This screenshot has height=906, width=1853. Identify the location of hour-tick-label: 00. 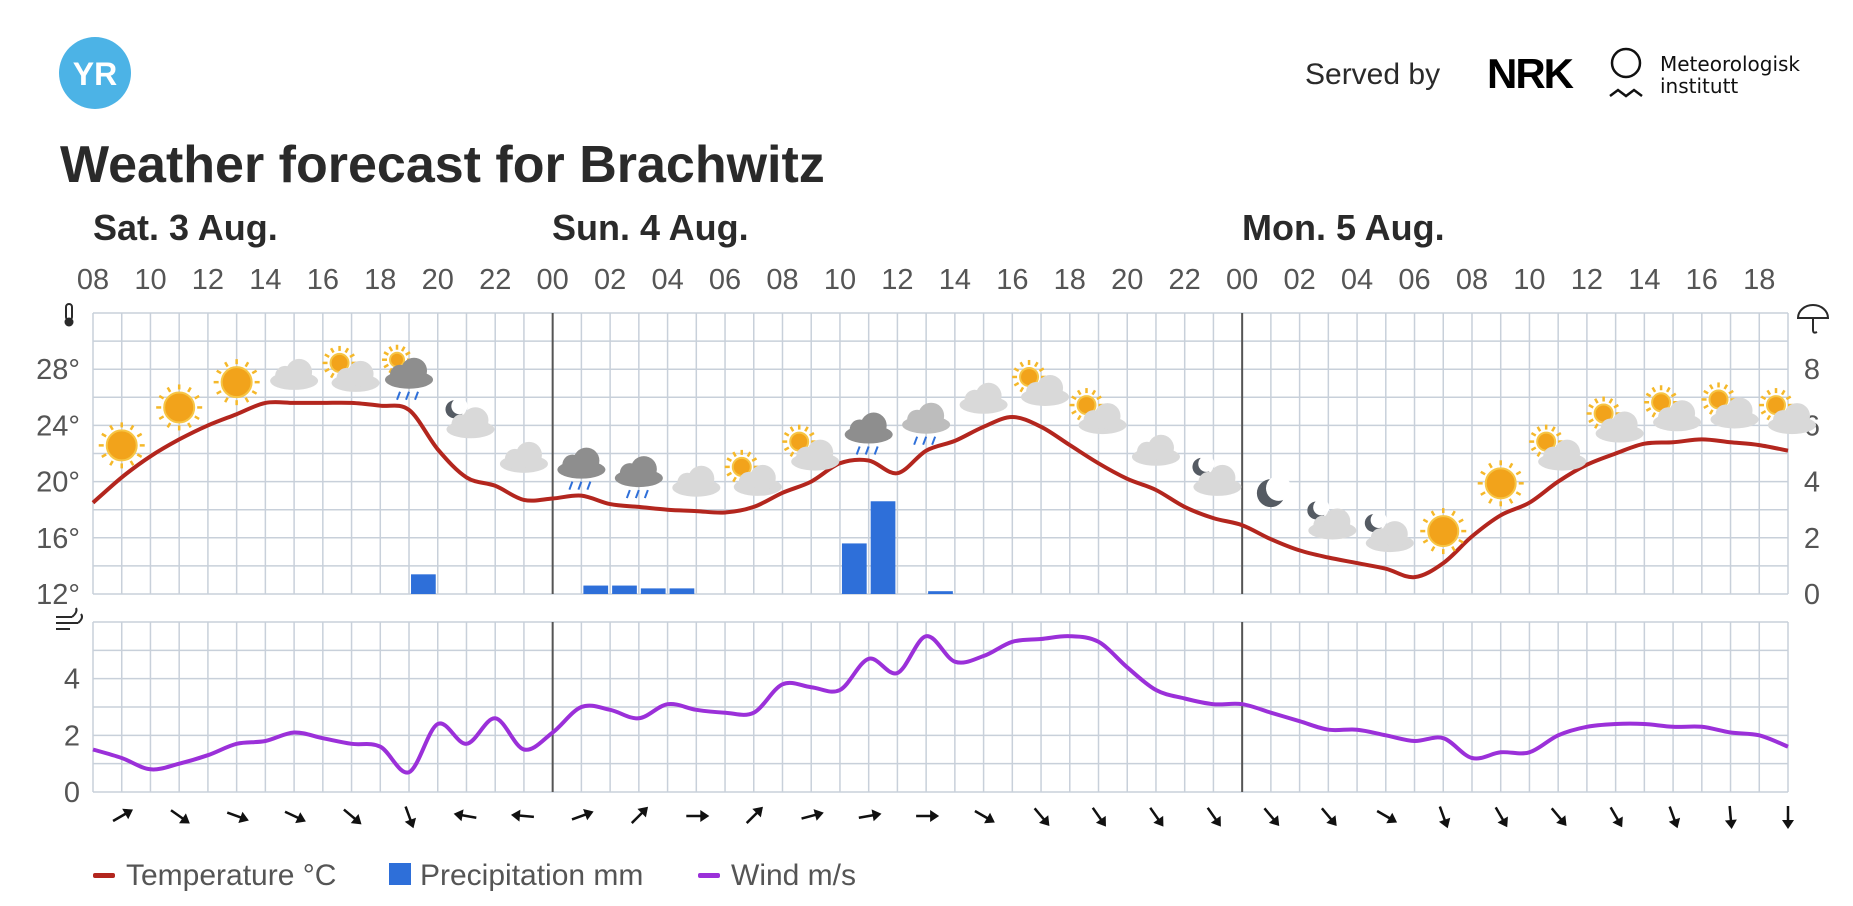
(553, 280).